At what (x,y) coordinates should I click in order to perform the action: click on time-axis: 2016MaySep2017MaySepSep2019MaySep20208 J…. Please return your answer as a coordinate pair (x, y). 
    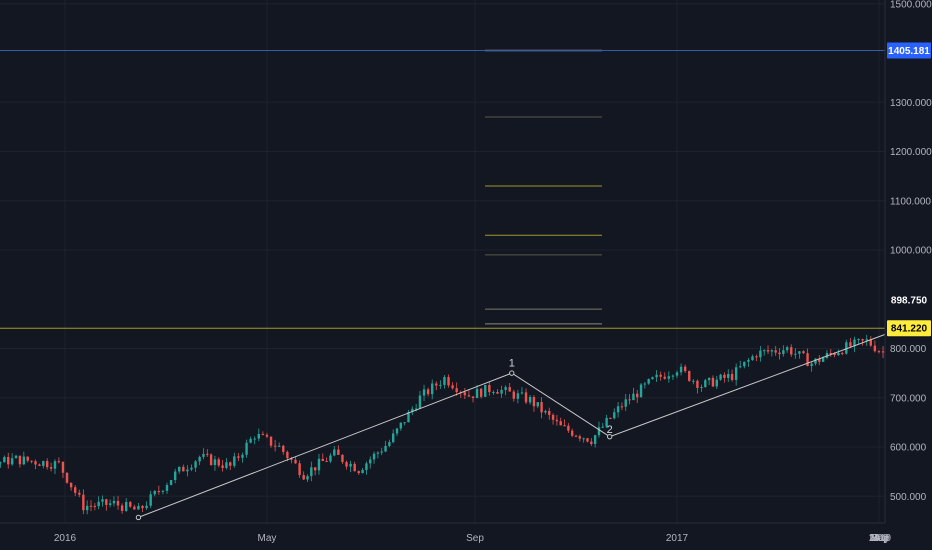
    Looking at the image, I should click on (493, 535).